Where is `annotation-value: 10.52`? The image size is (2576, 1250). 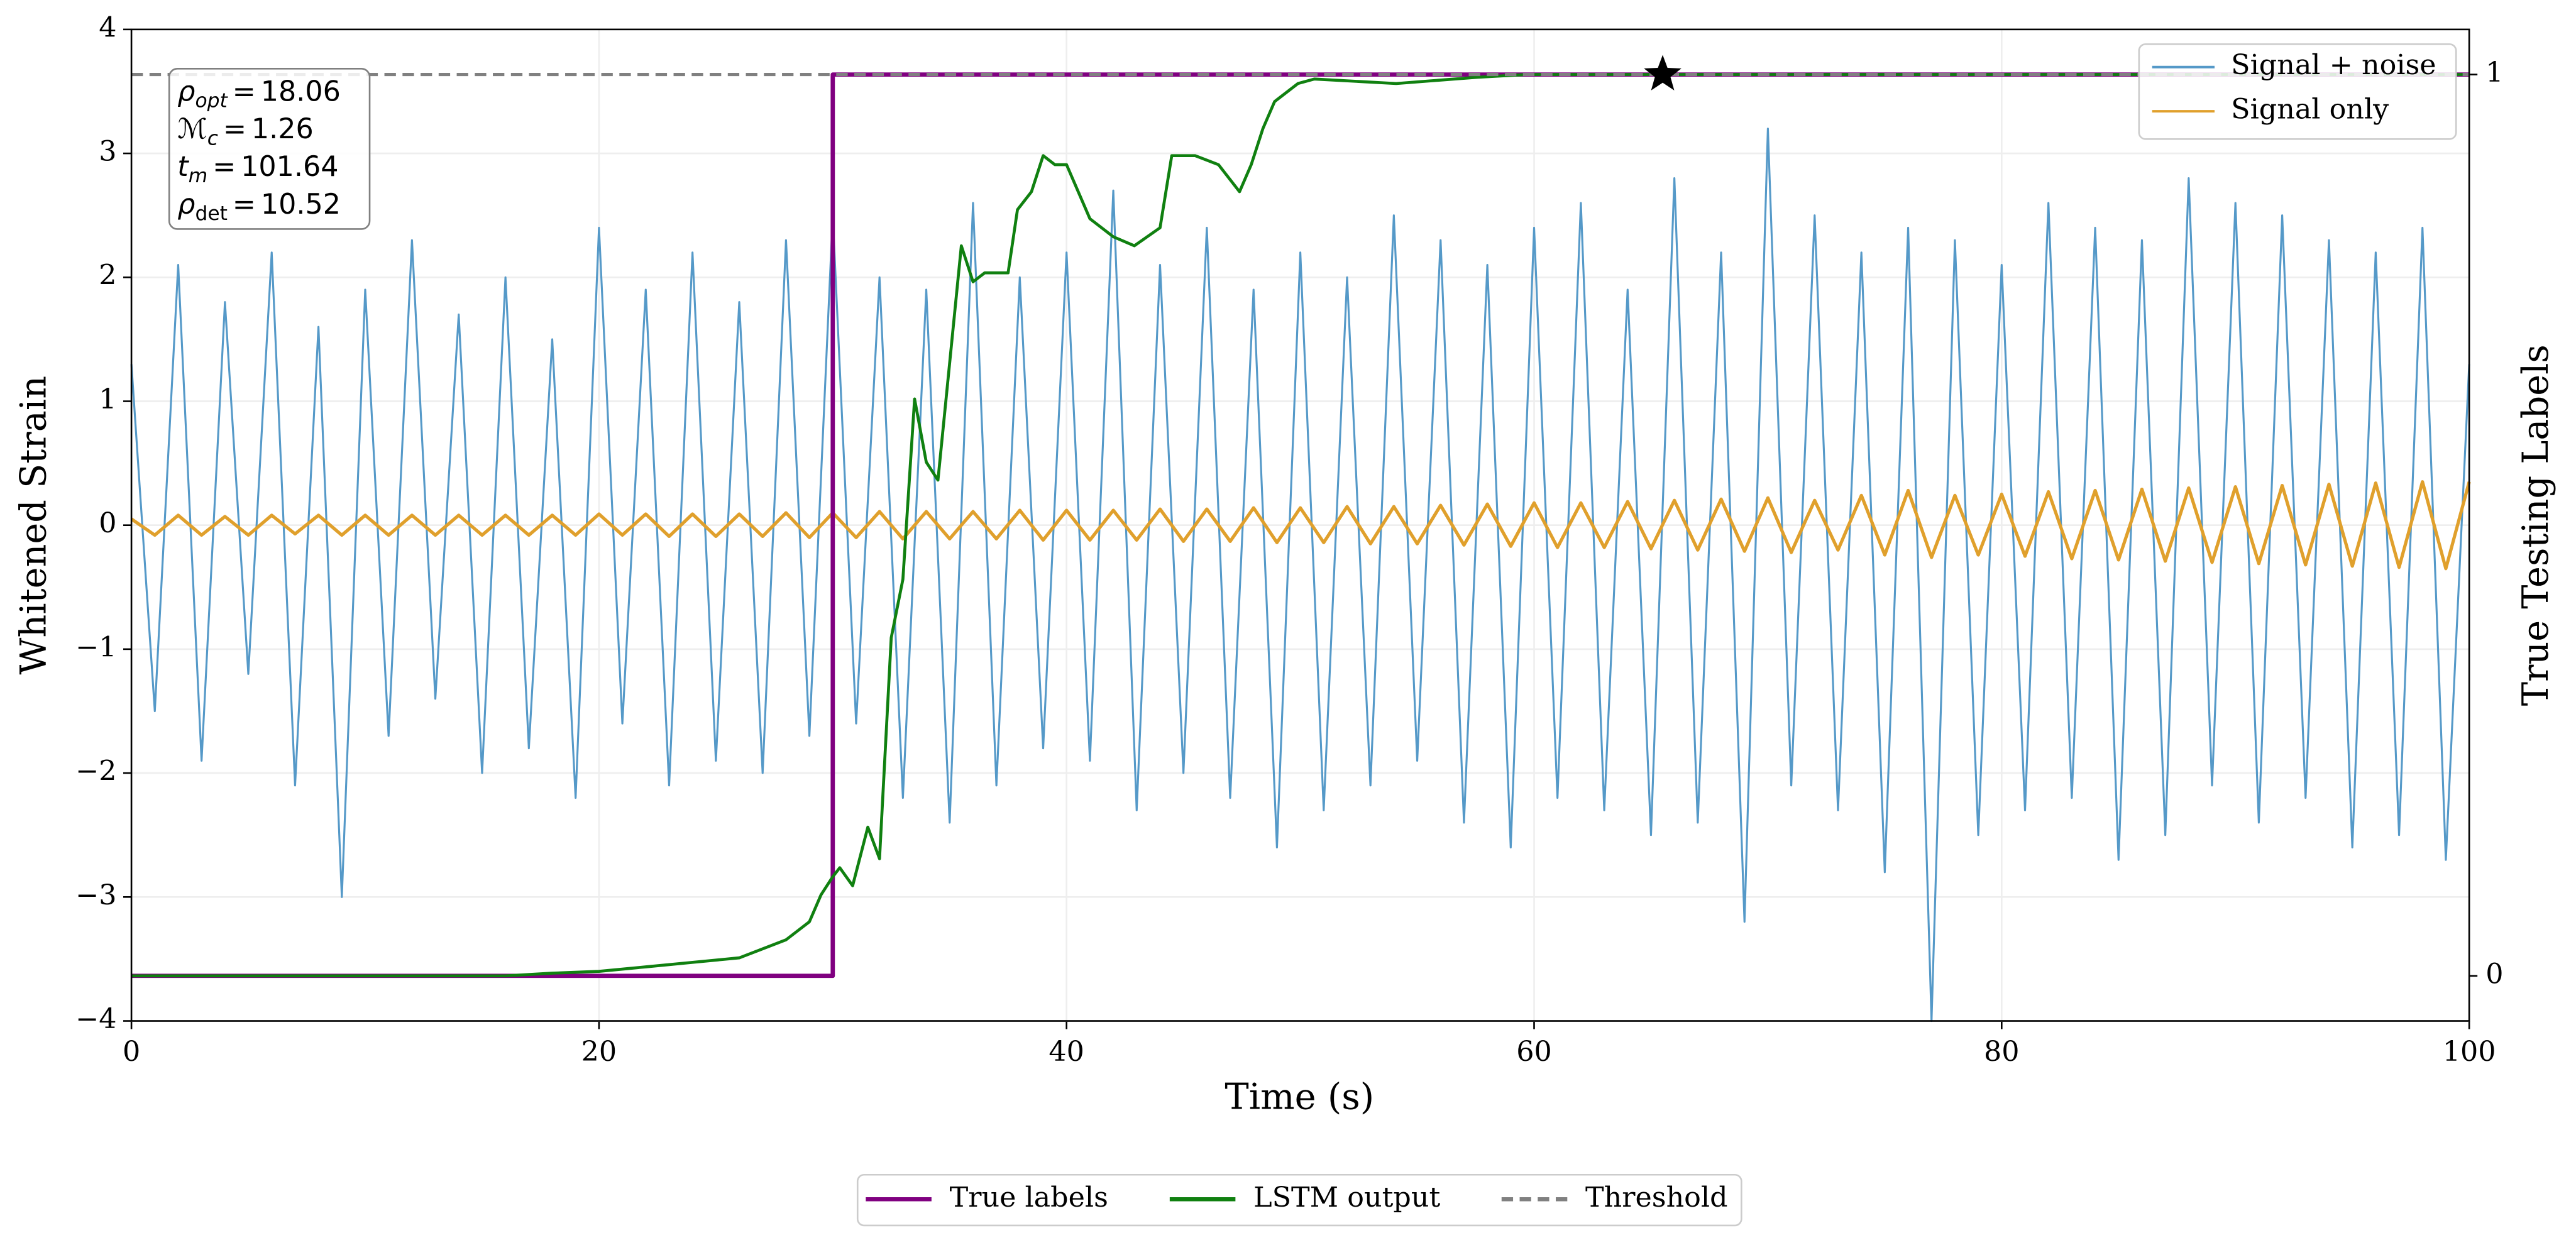
annotation-value: 10.52 is located at coordinates (301, 205).